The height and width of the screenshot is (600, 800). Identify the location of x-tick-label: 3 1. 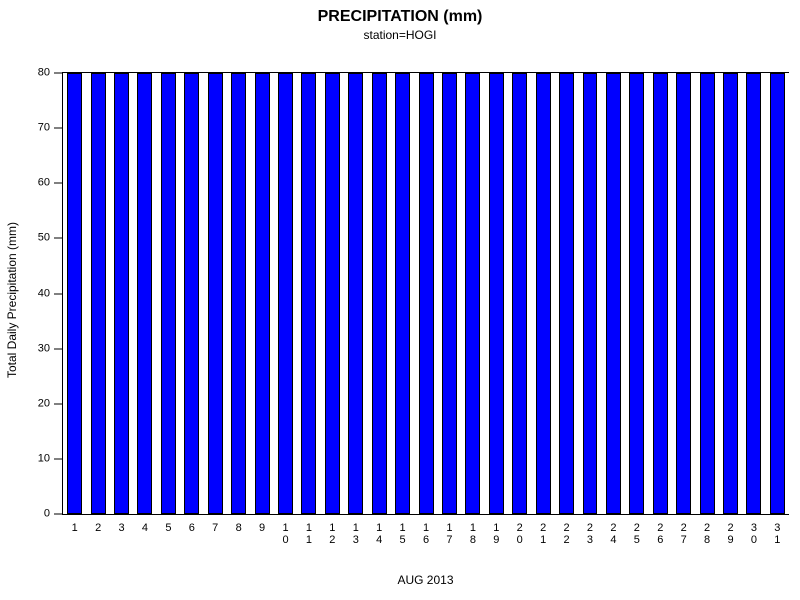
(777, 534).